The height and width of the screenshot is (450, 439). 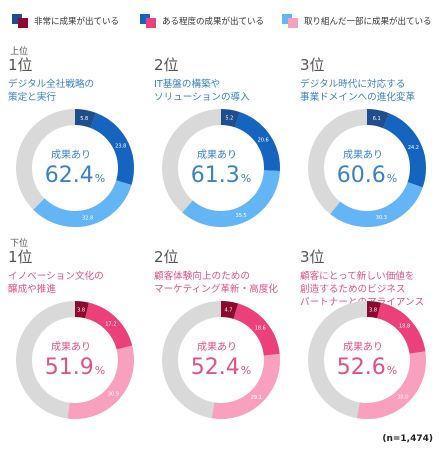 I want to click on category-title-line: イノベーション文化の, so click(x=56, y=276).